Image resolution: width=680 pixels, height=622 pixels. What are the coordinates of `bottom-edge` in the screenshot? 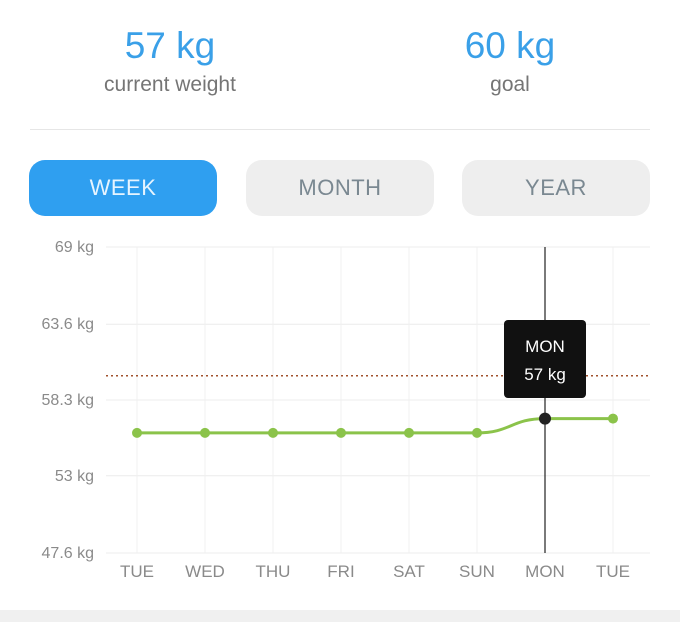 It's located at (340, 616).